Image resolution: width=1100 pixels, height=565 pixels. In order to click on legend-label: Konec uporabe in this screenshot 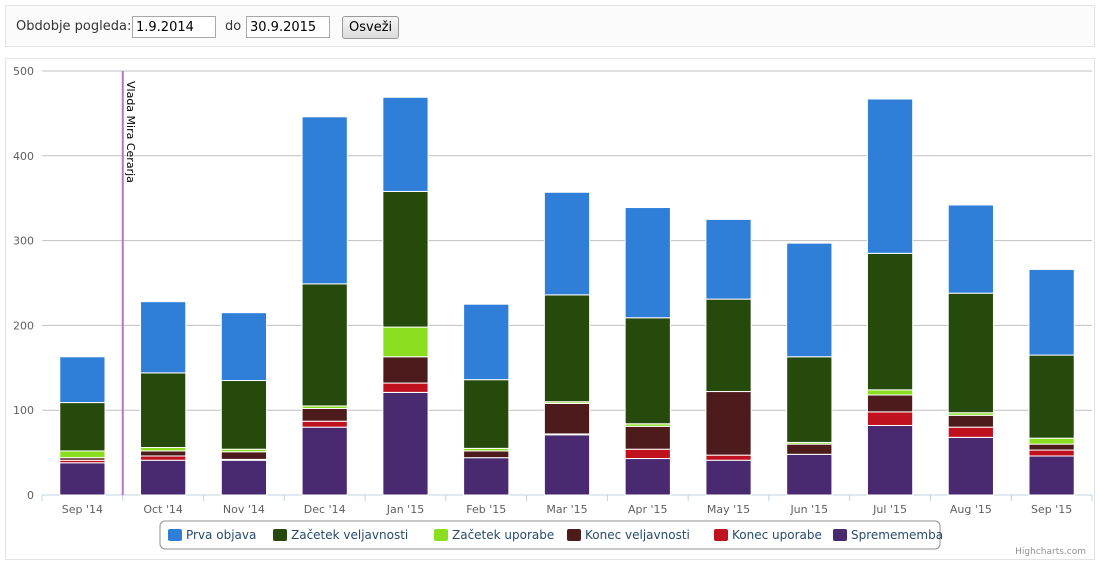, I will do `click(777, 535)`.